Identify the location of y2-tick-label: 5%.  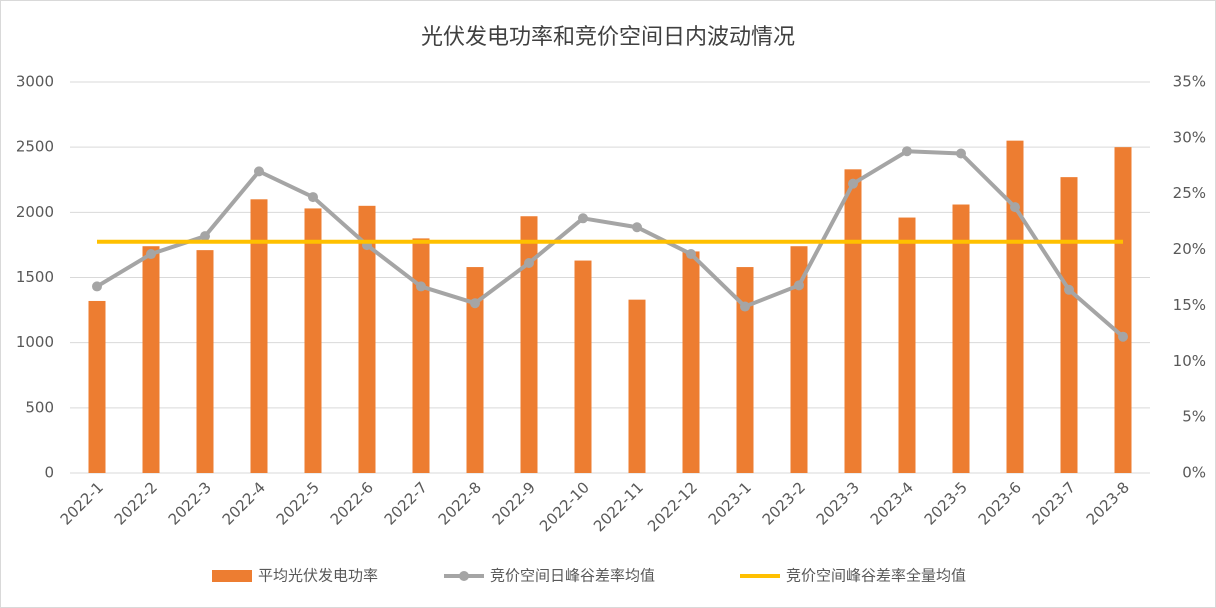
(1194, 417).